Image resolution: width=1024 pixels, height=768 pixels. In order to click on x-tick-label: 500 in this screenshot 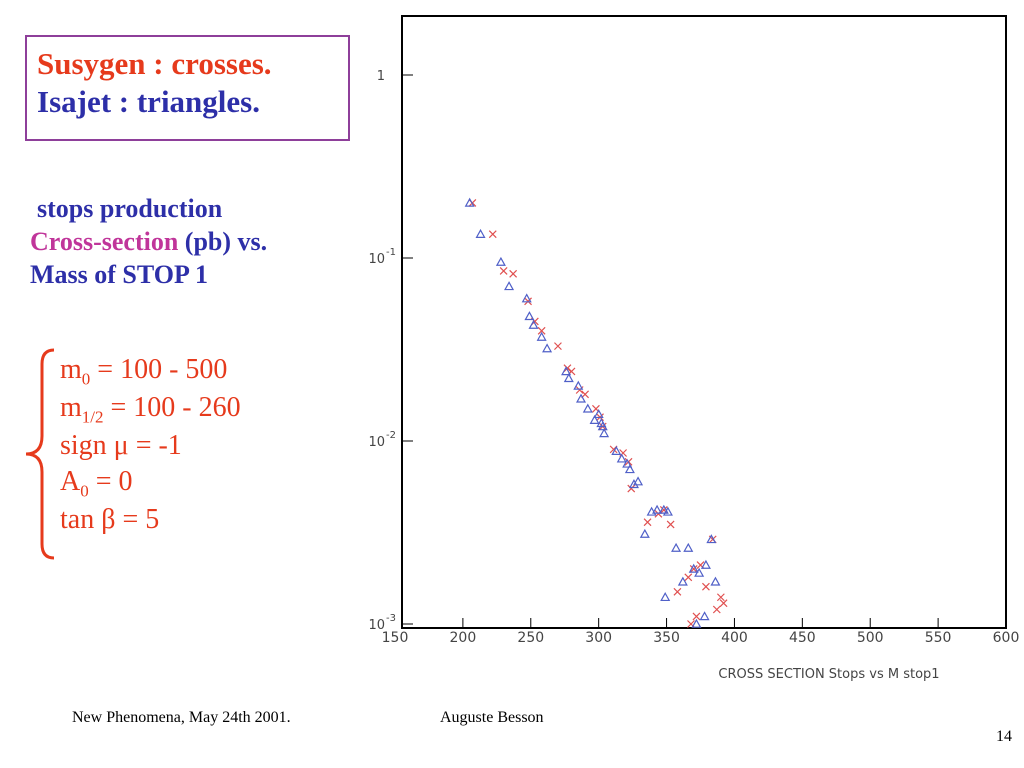, I will do `click(870, 638)`.